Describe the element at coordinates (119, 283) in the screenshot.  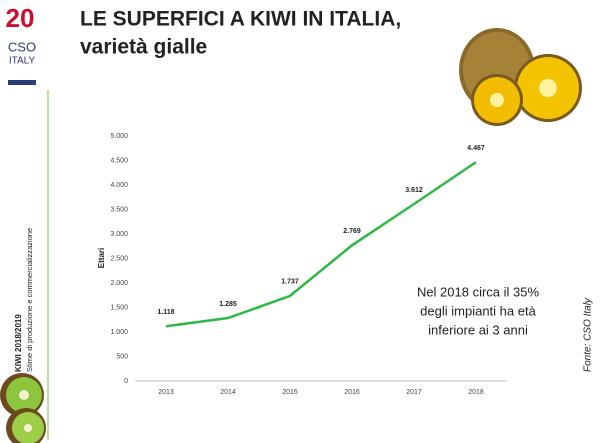
I see `y-tick-label: 2.000` at that location.